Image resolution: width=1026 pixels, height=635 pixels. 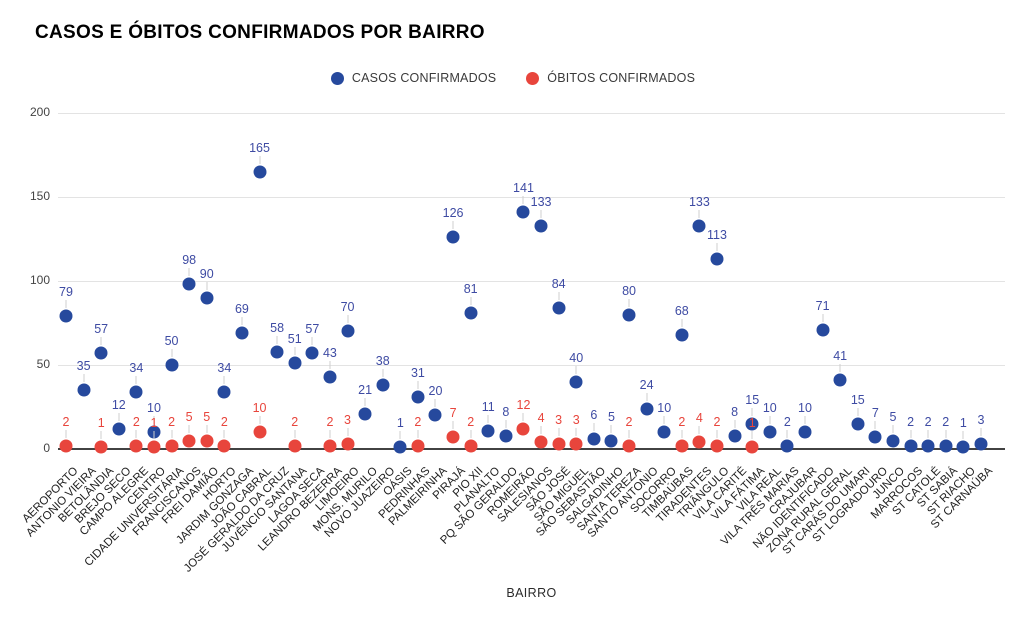 What do you see at coordinates (893, 416) in the screenshot?
I see `casos-value-label: 5` at bounding box center [893, 416].